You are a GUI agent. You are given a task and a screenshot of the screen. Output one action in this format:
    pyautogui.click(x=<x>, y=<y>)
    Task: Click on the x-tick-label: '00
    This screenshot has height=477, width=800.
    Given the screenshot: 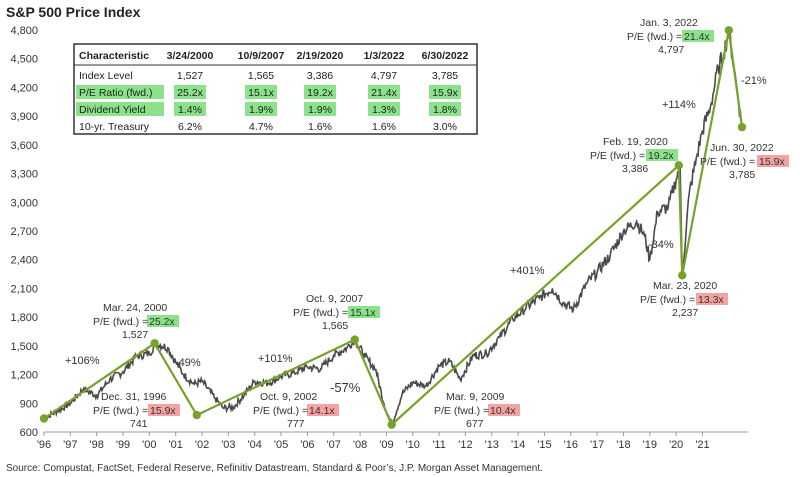 What is the action you would take?
    pyautogui.click(x=149, y=445)
    